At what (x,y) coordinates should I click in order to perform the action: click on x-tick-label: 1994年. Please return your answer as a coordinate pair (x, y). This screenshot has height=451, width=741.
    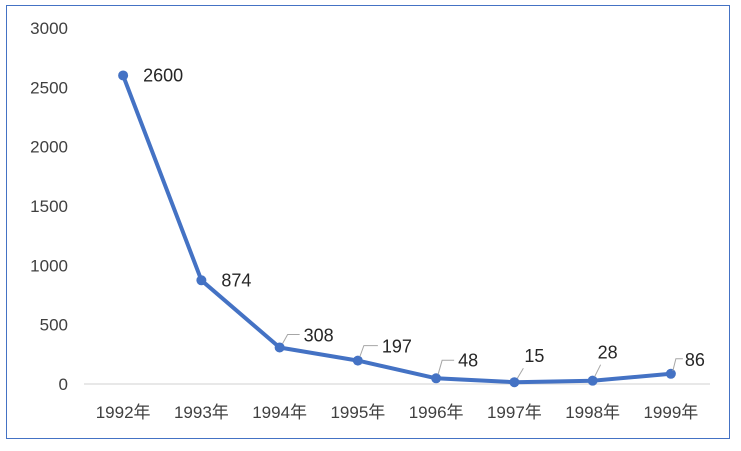
    Looking at the image, I should click on (279, 412).